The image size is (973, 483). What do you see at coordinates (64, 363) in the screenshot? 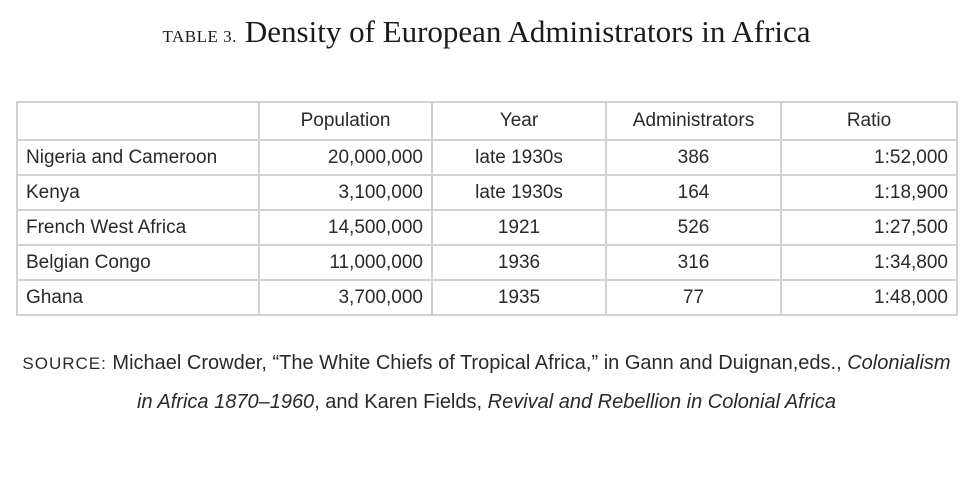
I see `source-label: SOURCE:` at bounding box center [64, 363].